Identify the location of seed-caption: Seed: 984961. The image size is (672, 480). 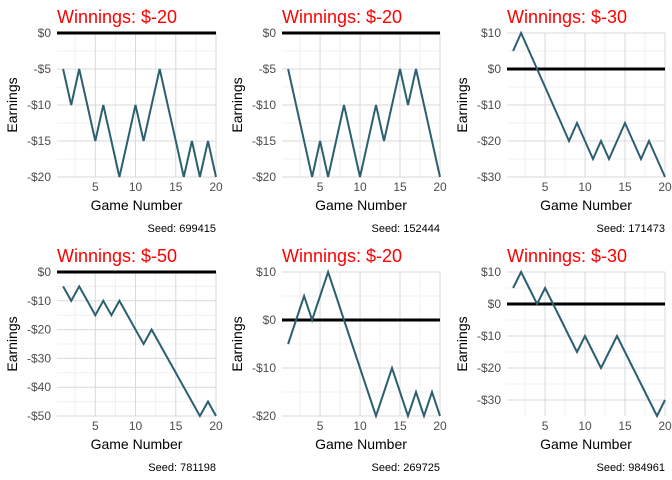
(630, 468).